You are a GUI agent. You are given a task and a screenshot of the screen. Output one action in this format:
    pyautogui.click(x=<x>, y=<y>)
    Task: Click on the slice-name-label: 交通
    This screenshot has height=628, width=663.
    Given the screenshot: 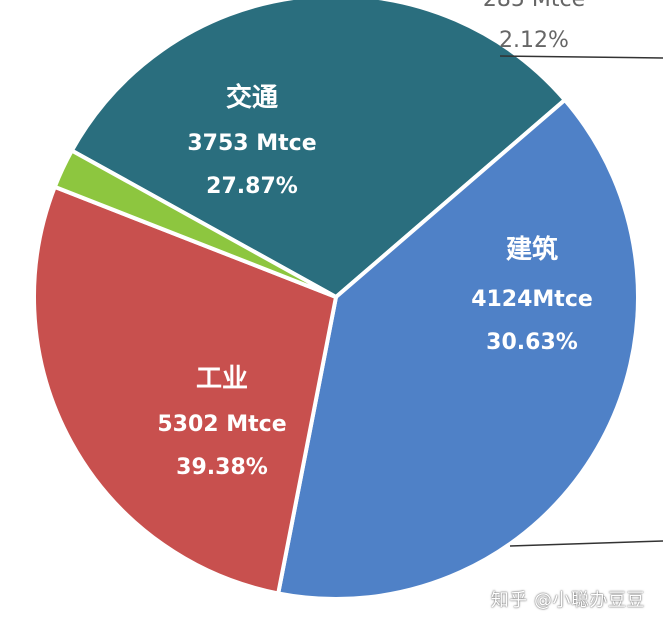 What is the action you would take?
    pyautogui.click(x=252, y=97)
    